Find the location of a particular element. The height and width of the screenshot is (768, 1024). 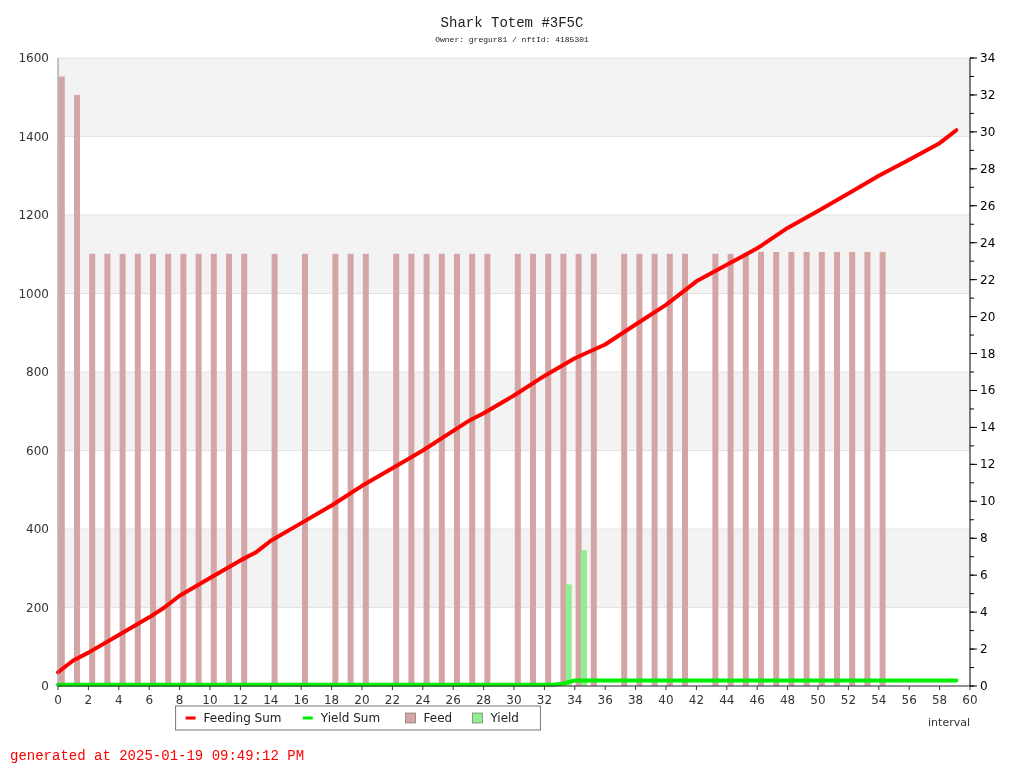

x-tick-label: 50 is located at coordinates (818, 700).